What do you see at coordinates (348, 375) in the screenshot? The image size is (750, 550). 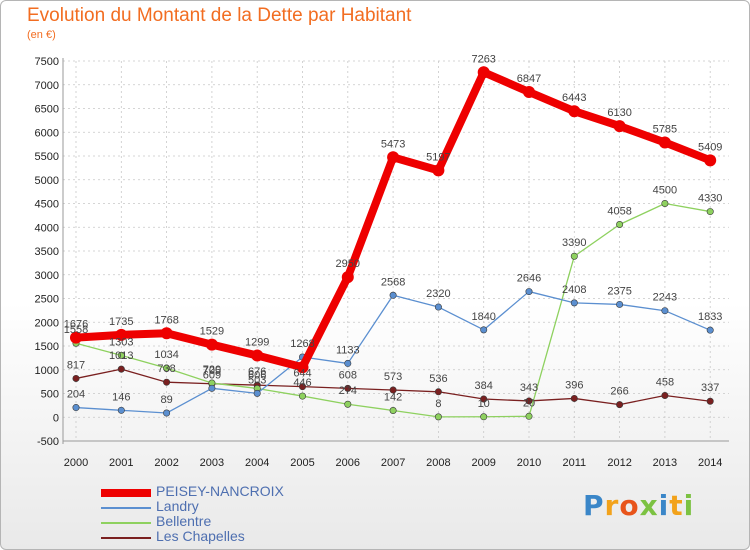 I see `data-label: 608` at bounding box center [348, 375].